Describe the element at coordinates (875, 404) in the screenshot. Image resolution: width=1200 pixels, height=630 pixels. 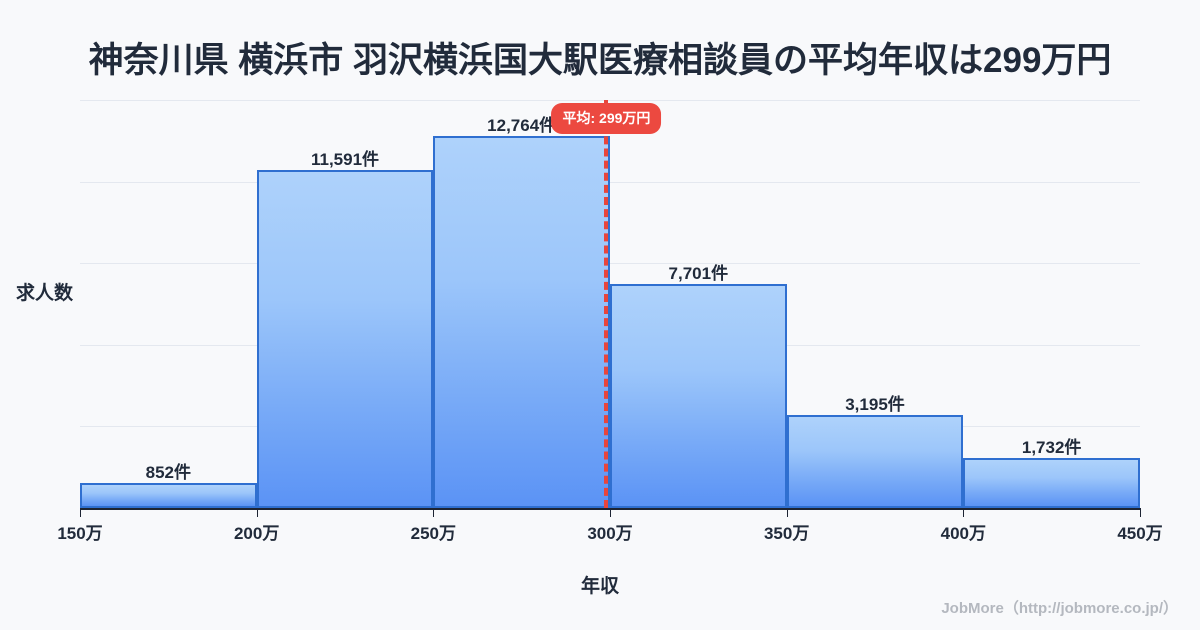
I see `bar-value-label: 3,195件` at that location.